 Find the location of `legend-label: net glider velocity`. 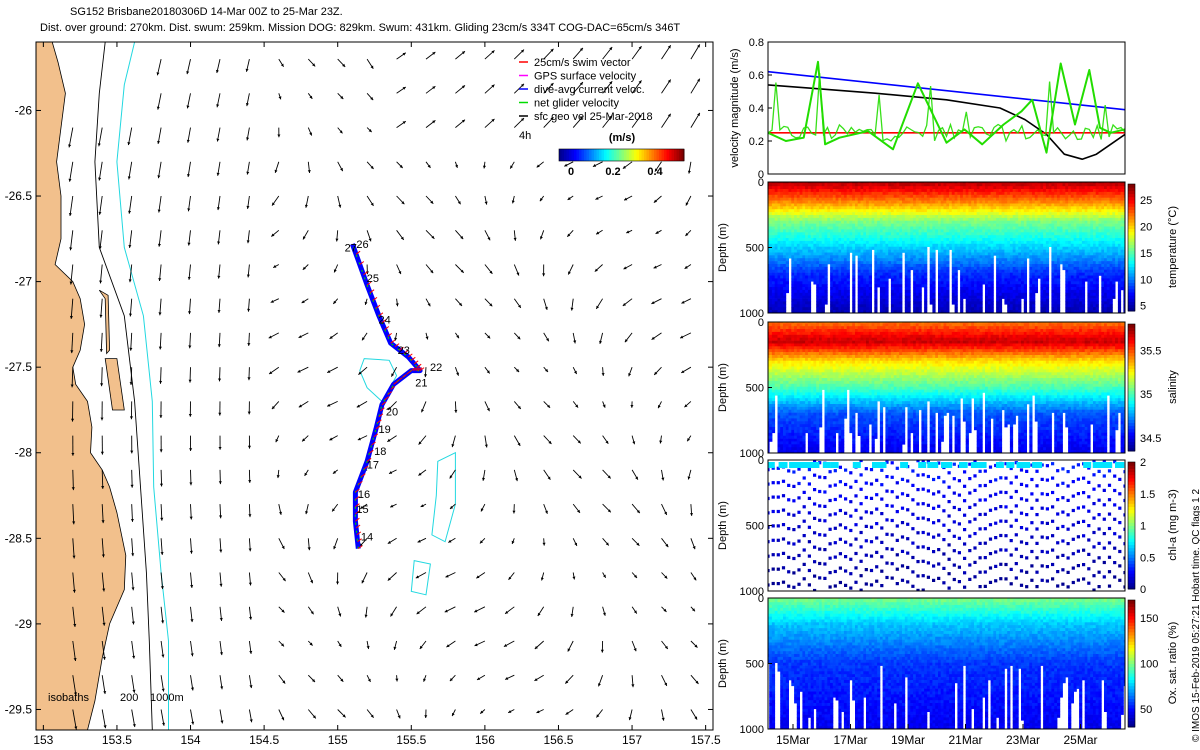

legend-label: net glider velocity is located at coordinates (576, 104).